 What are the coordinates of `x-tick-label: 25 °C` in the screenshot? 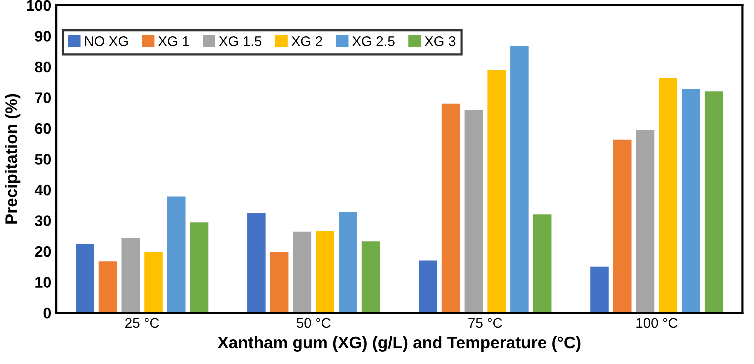 It's located at (143, 323).